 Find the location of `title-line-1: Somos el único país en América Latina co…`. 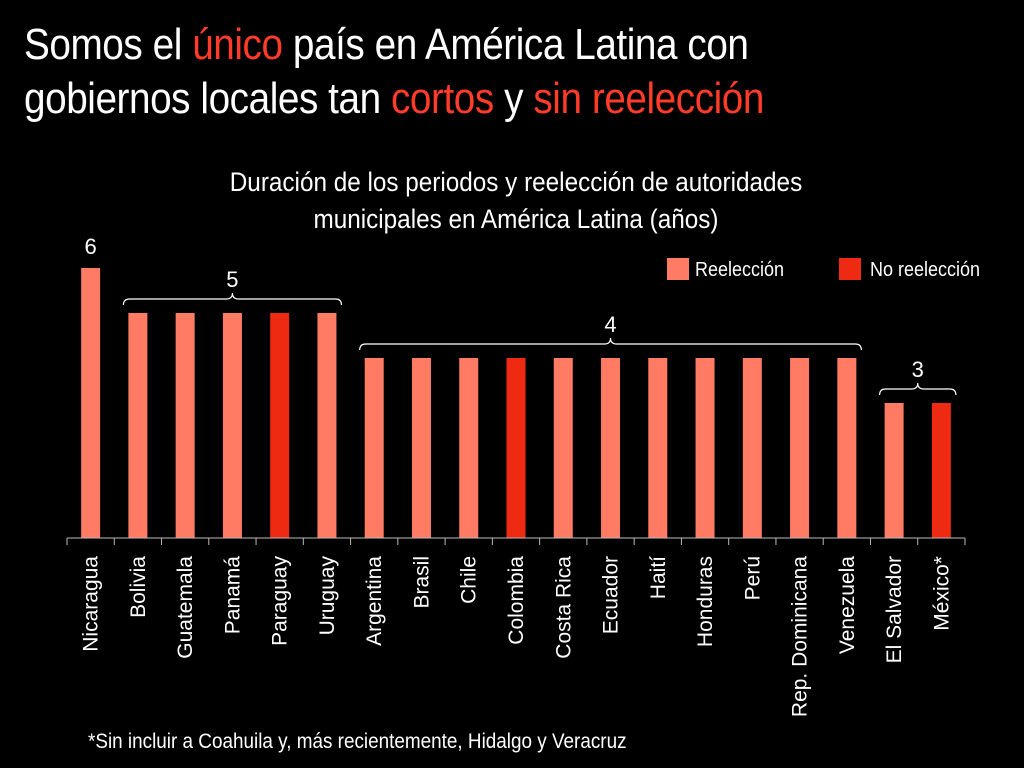

title-line-1: Somos el único país en América Latina co… is located at coordinates (459, 45).